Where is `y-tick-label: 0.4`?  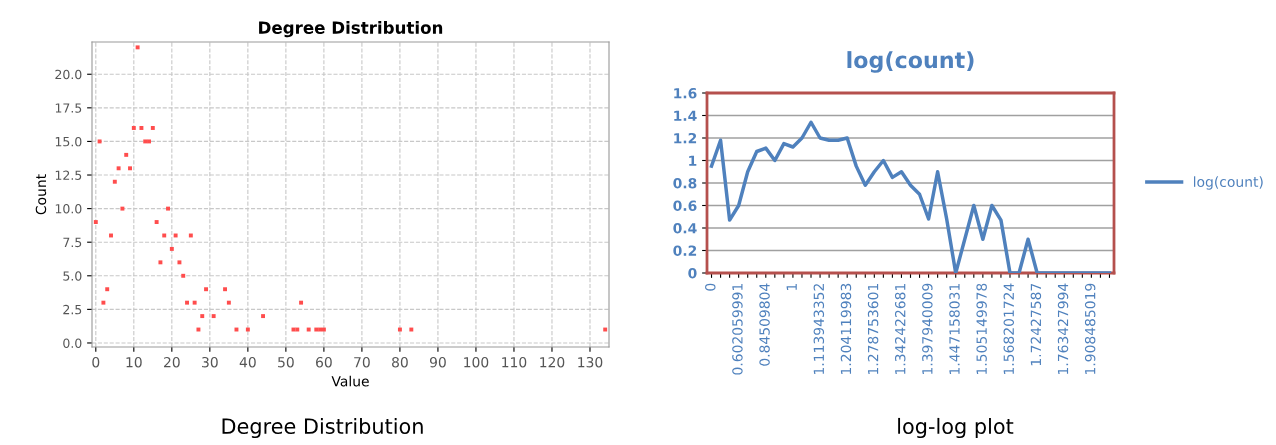 y-tick-label: 0.4 is located at coordinates (685, 228).